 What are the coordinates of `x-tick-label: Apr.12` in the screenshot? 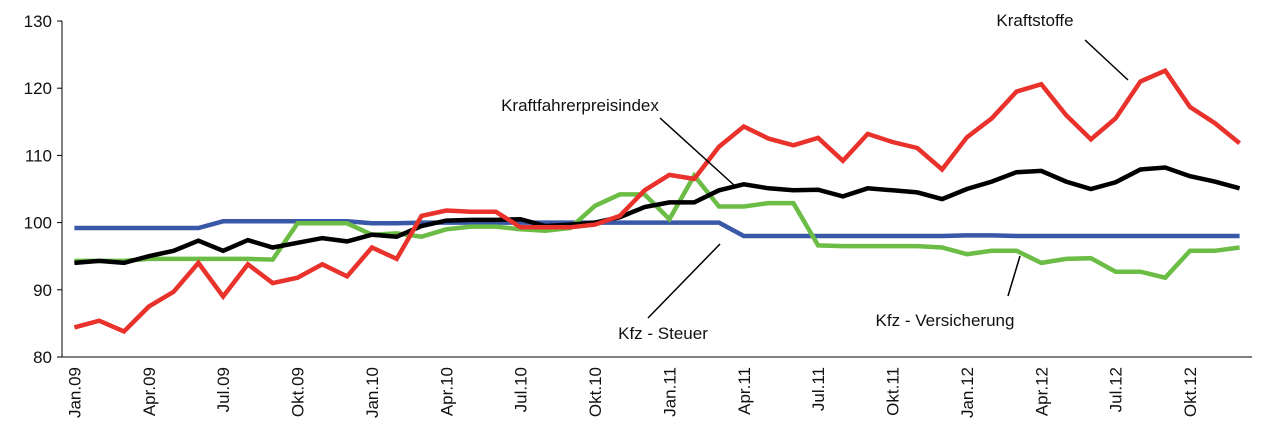 It's located at (1041, 391).